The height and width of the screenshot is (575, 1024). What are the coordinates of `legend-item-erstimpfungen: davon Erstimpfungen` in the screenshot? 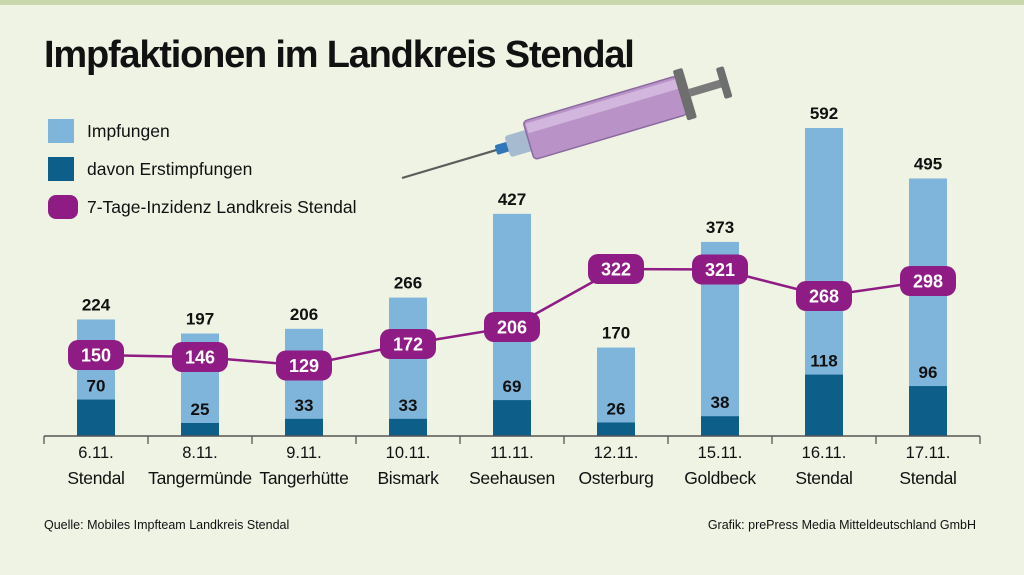 It's located at (202, 169).